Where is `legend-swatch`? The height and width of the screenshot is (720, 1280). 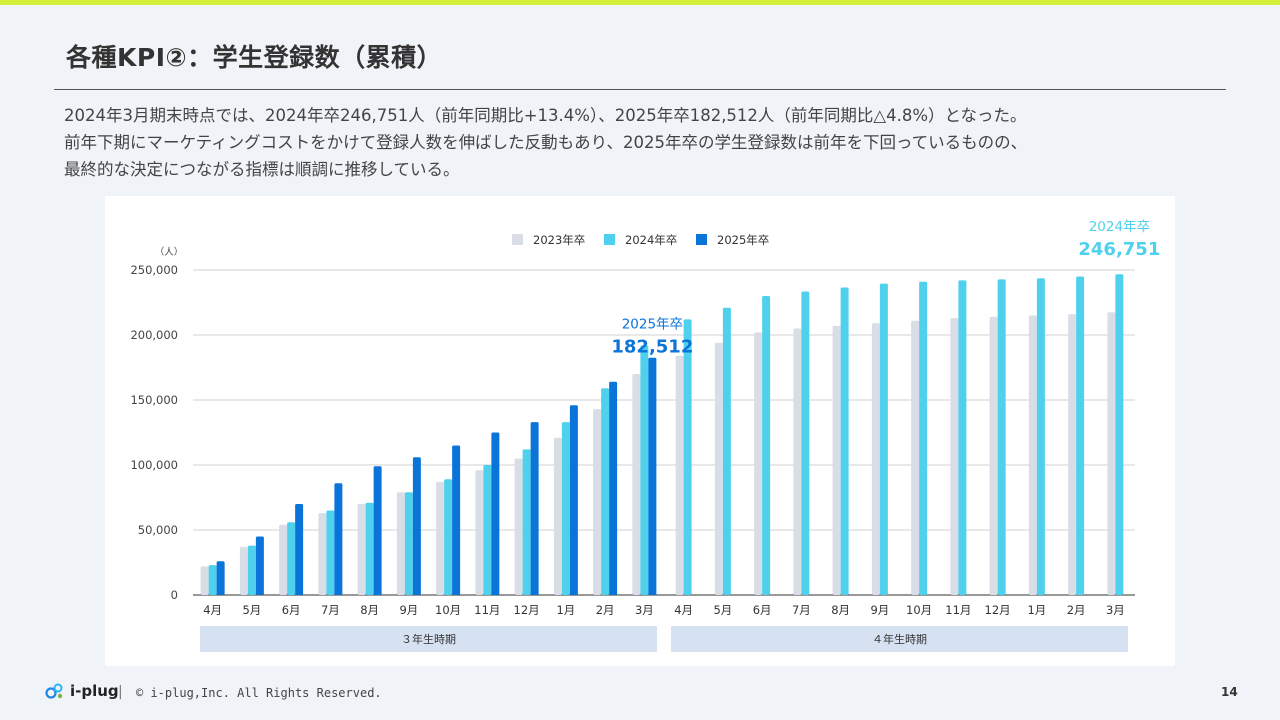
legend-swatch is located at coordinates (609, 239).